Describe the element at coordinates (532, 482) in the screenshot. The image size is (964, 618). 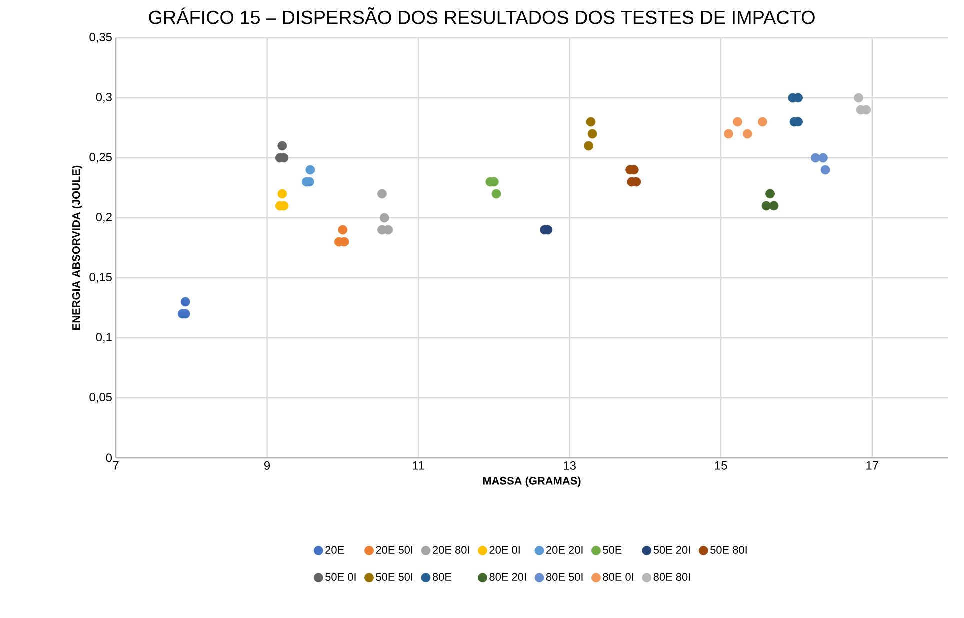
I see `x-axis-title: MASSA (GRAMAS)` at that location.